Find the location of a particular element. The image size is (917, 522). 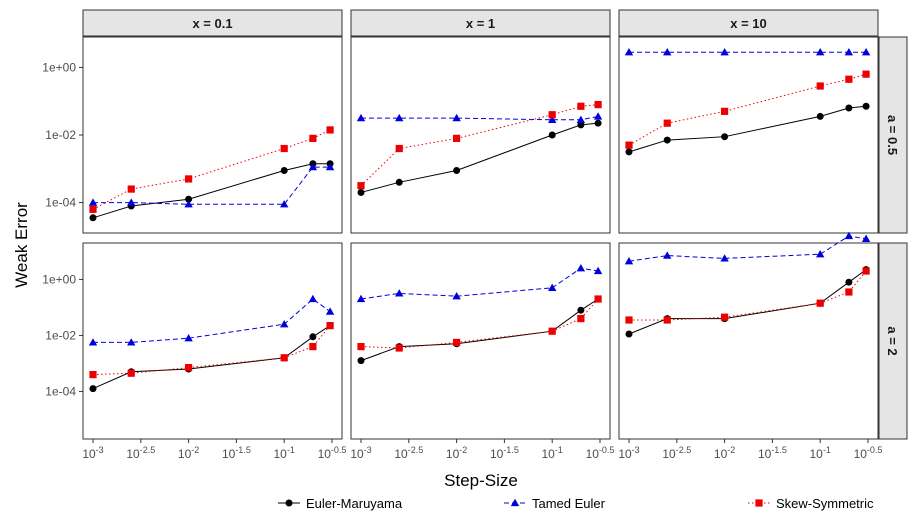

y-tick-label: 1e-04 is located at coordinates (60, 391).